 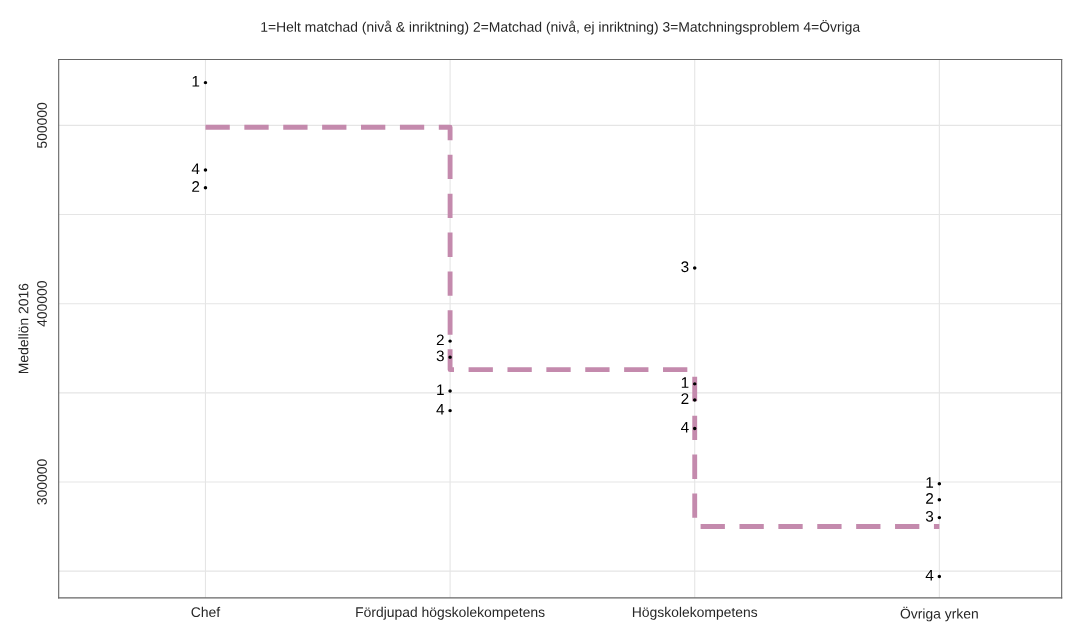 I want to click on y-tick-label: 300000, so click(x=42, y=482).